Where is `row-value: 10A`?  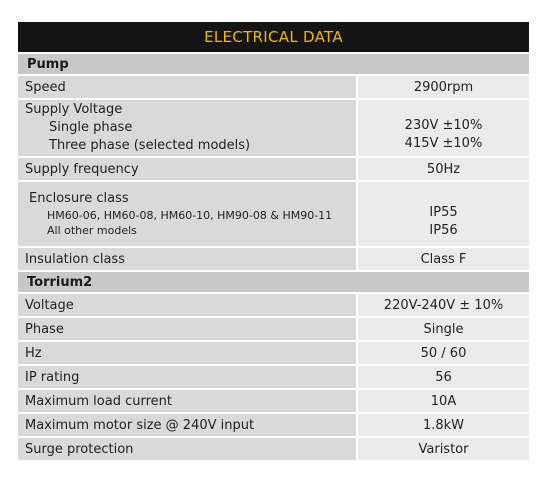
row-value: 10A is located at coordinates (443, 401).